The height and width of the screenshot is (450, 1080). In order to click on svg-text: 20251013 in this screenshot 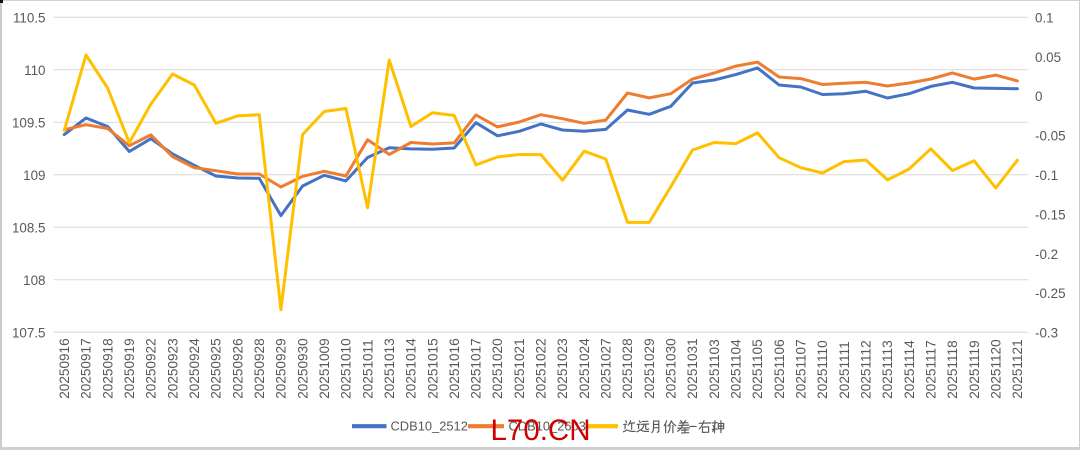, I will do `click(389, 368)`.